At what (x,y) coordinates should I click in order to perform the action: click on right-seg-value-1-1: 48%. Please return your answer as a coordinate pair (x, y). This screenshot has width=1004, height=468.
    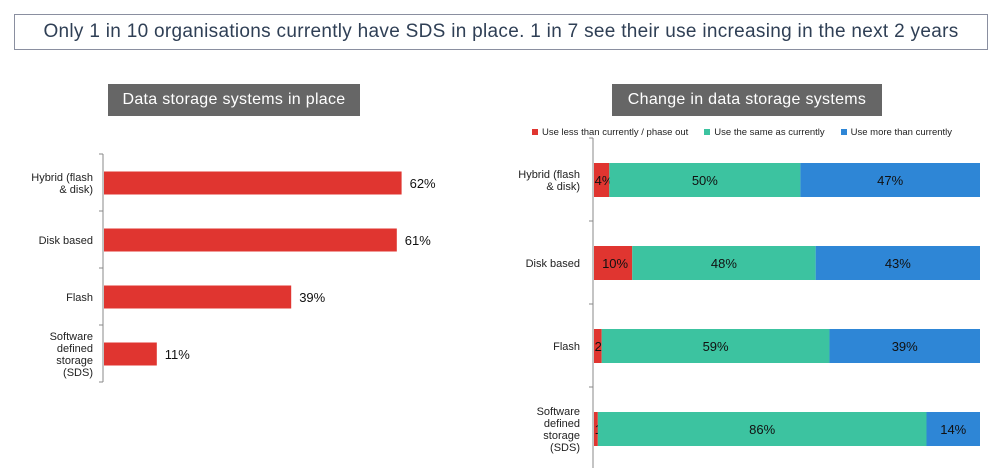
    Looking at the image, I should click on (724, 263).